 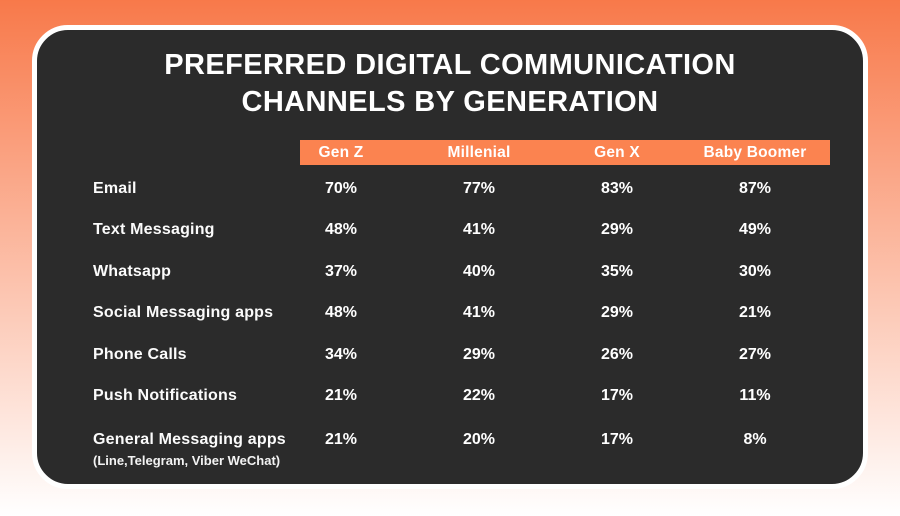 I want to click on table-row: Push Notifications 21% 22% 17% 11%, so click(x=458, y=397).